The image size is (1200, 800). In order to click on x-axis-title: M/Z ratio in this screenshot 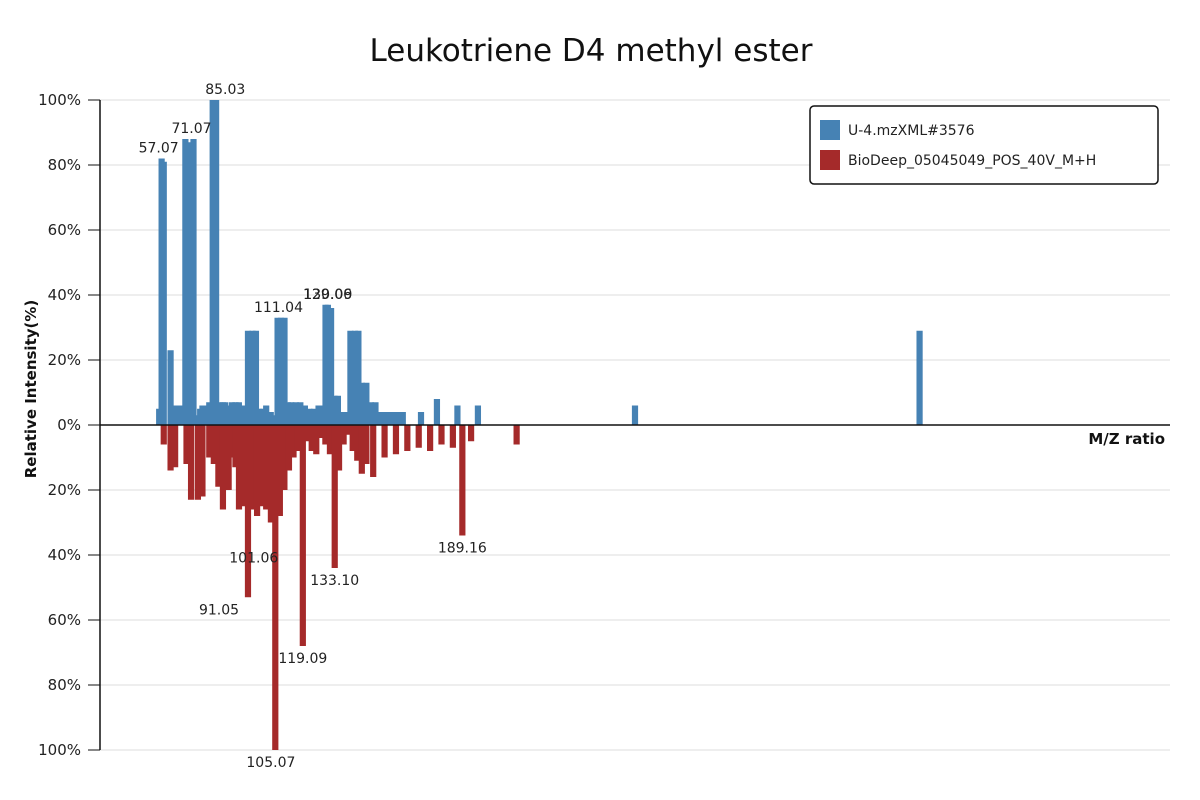, I will do `click(1126, 439)`.